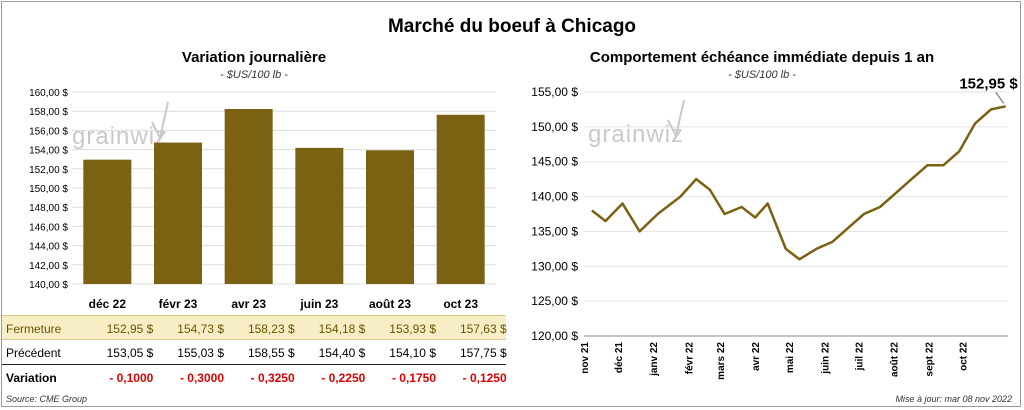  What do you see at coordinates (272, 378) in the screenshot?
I see `table-cell: - 0,3250` at bounding box center [272, 378].